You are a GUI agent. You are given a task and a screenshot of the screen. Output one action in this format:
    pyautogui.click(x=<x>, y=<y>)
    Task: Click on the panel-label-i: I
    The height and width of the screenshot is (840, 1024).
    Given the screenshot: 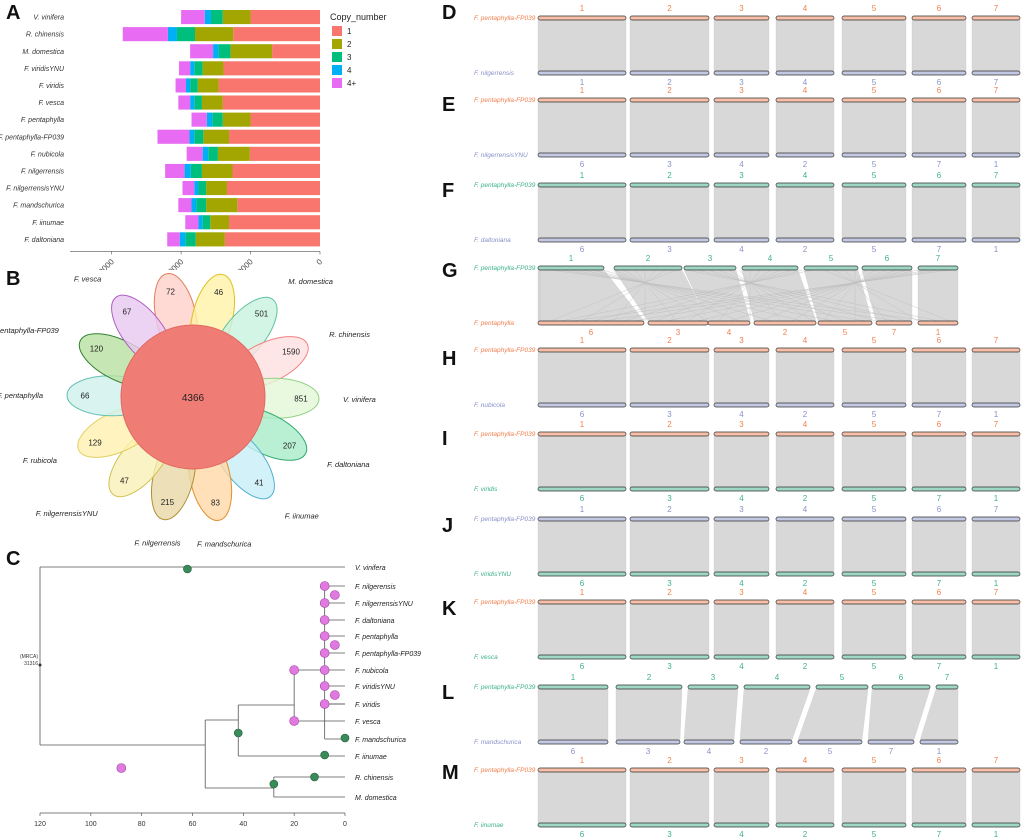 What is the action you would take?
    pyautogui.click(x=445, y=439)
    